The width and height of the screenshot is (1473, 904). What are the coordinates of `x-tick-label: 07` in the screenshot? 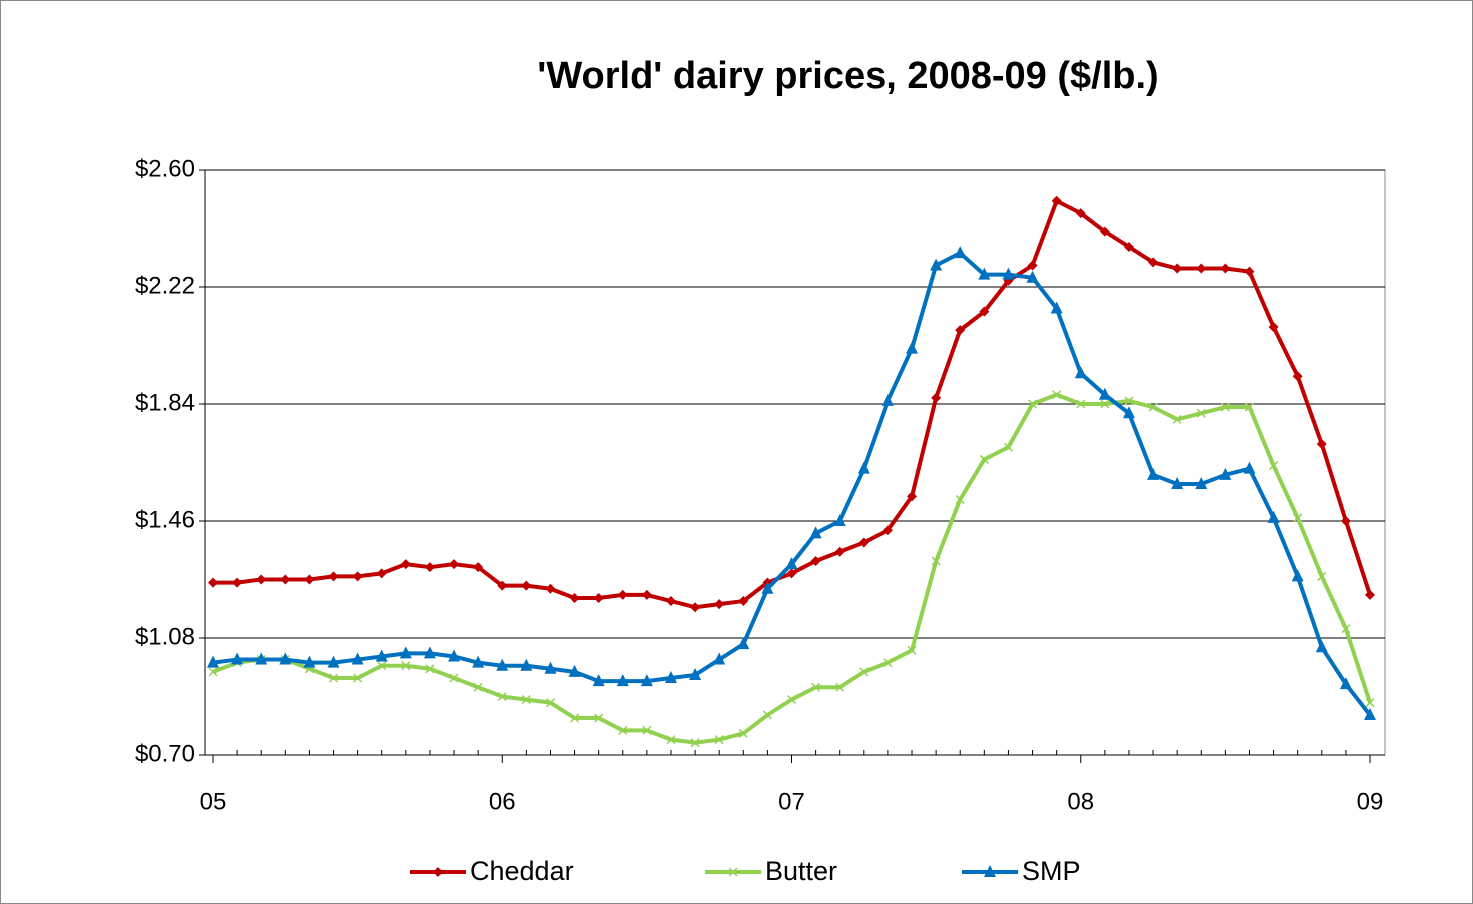 It's located at (791, 801).